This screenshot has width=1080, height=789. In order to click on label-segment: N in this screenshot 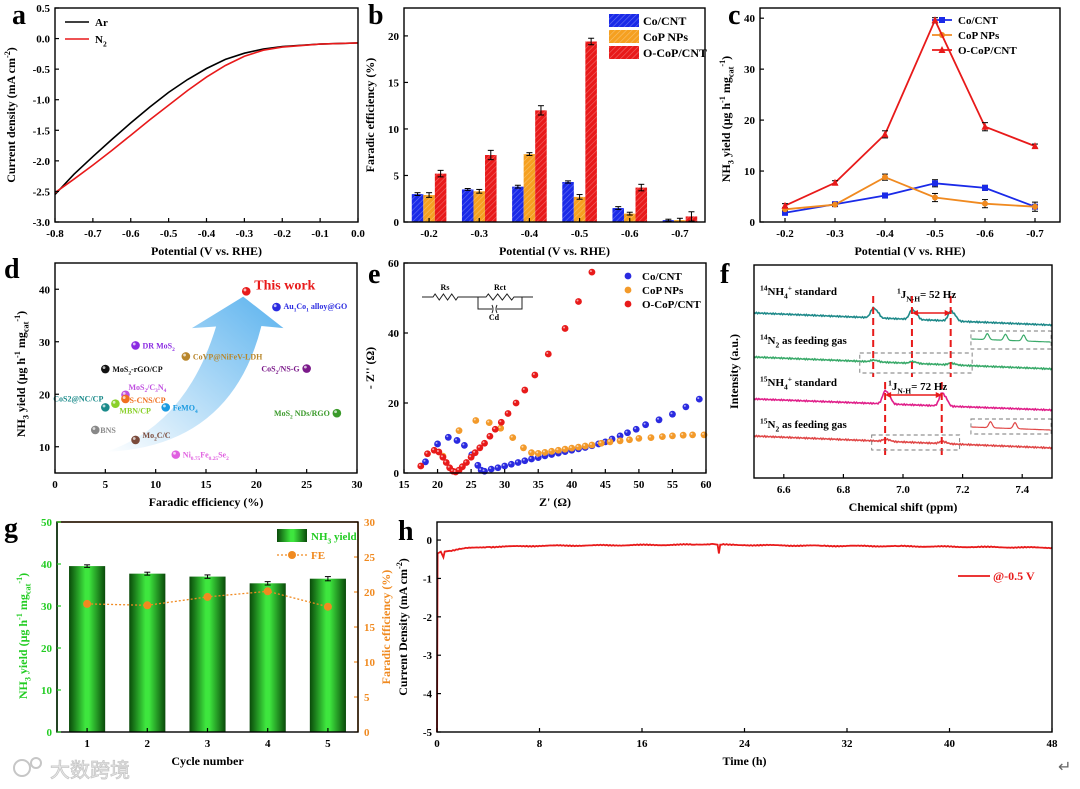, I will do `click(772, 341)`.